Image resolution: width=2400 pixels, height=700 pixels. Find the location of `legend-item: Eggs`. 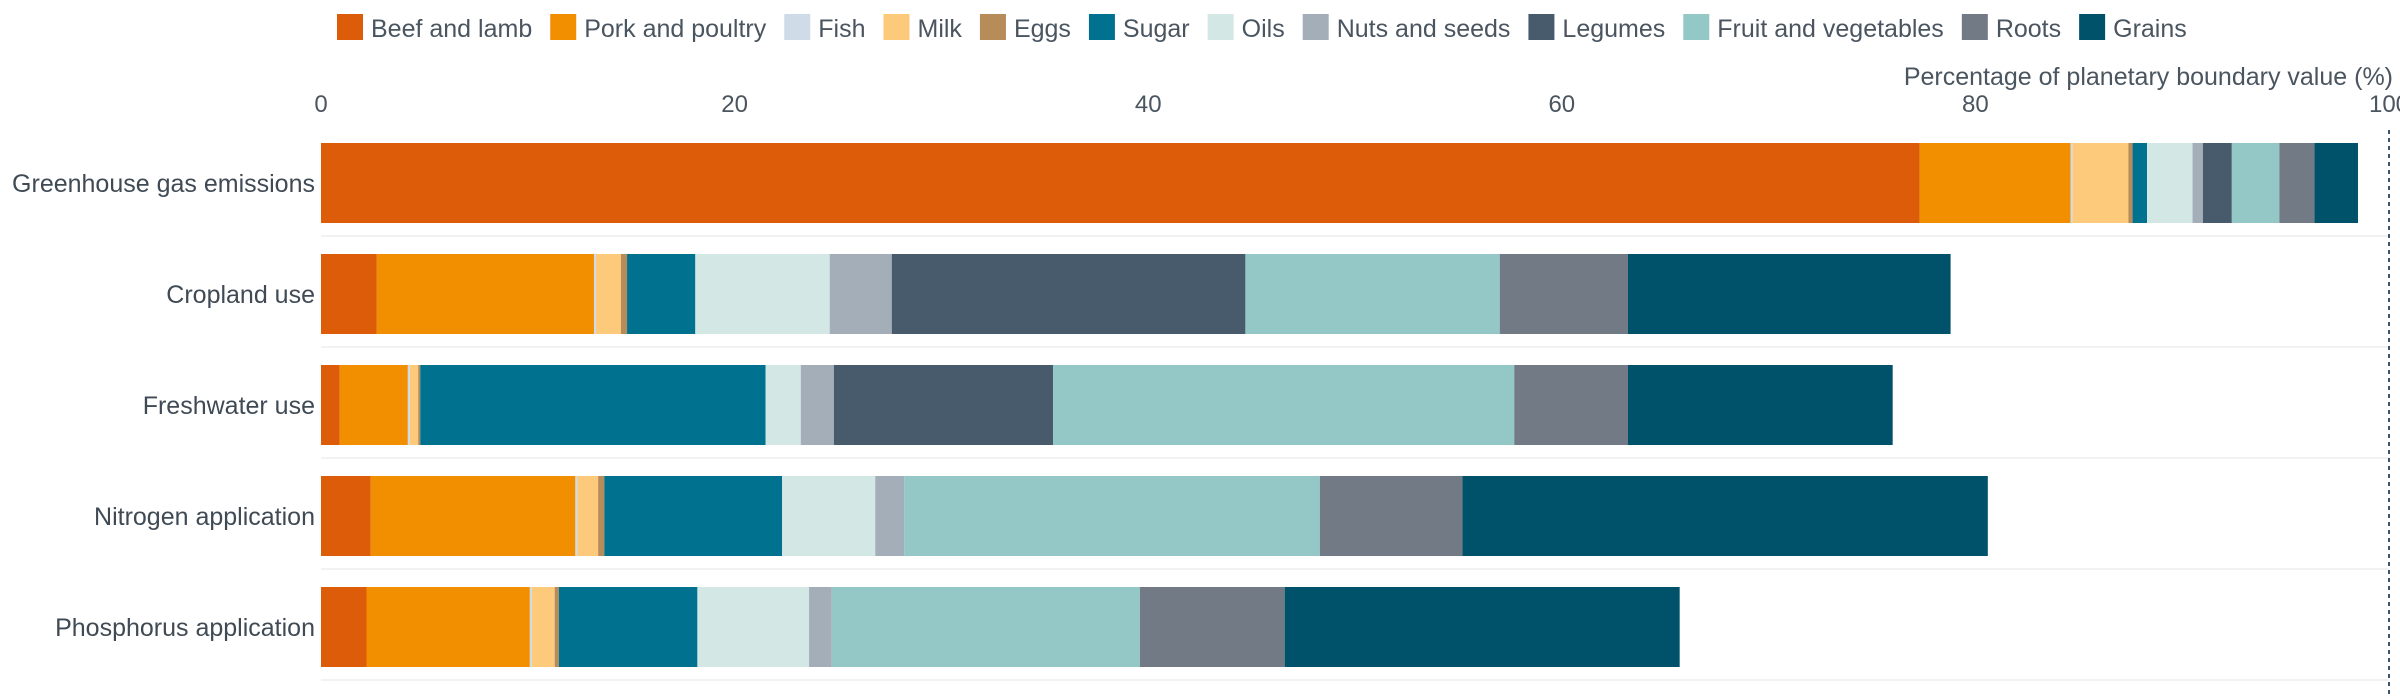

legend-item: Eggs is located at coordinates (1025, 28).